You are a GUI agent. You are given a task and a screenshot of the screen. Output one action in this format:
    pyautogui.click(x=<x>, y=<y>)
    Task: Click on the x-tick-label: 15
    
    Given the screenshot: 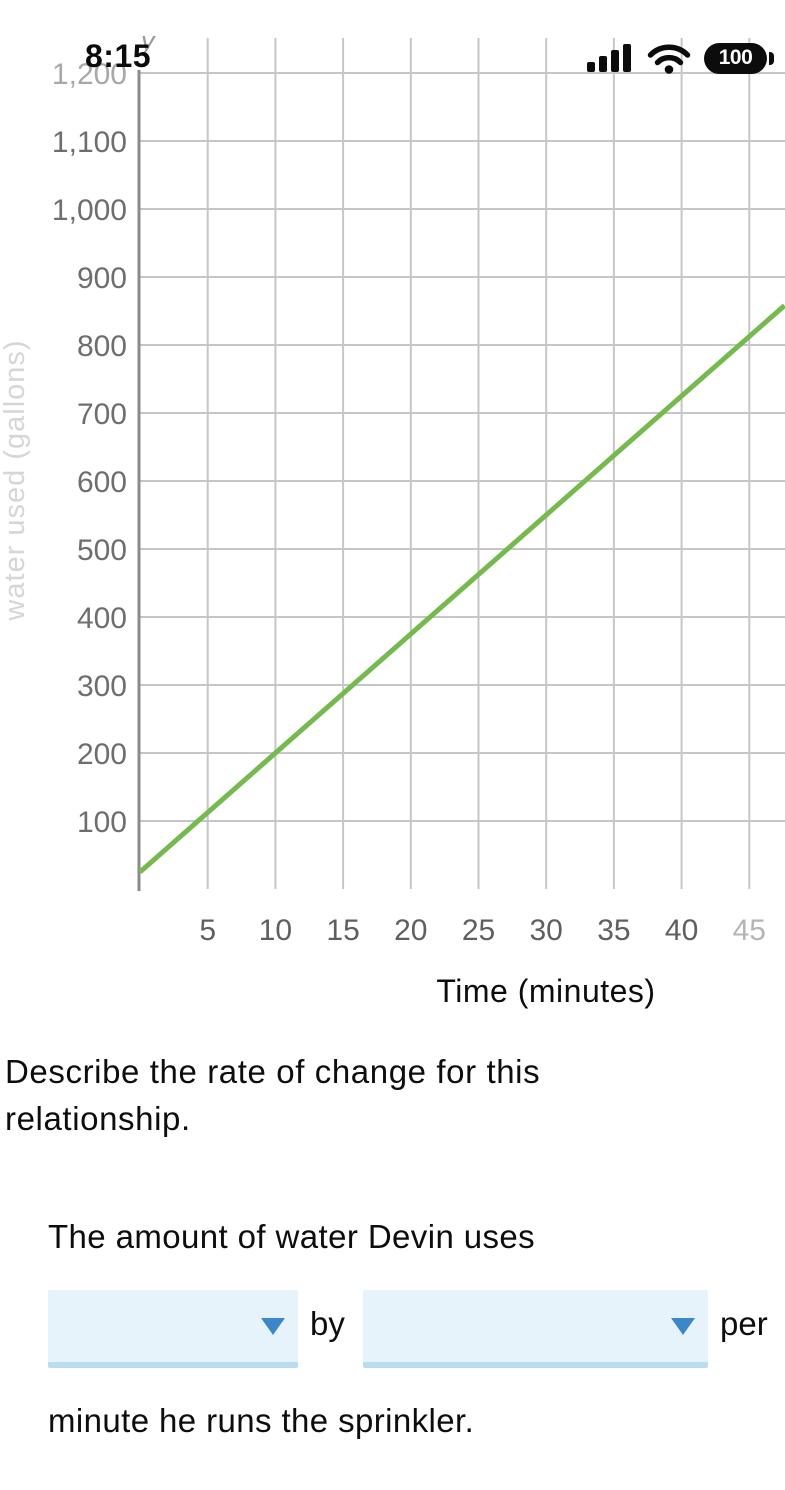 What is the action you would take?
    pyautogui.click(x=342, y=930)
    